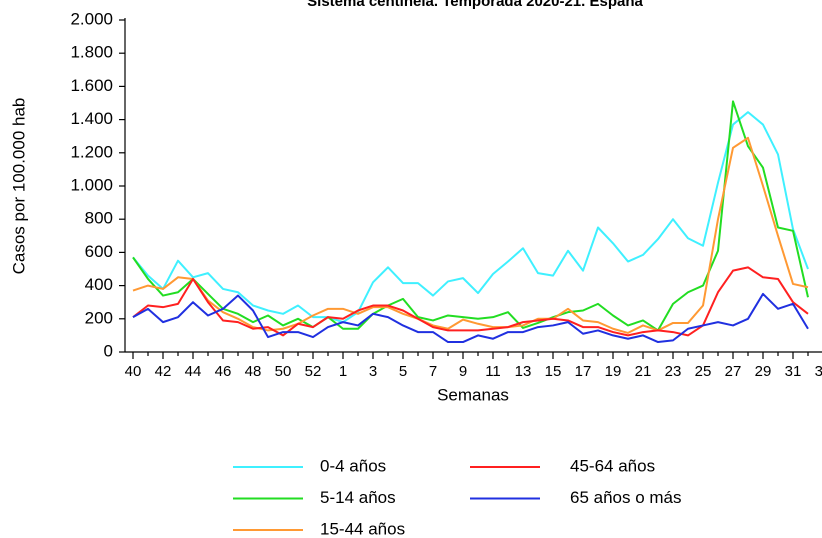 Image resolution: width=822 pixels, height=538 pixels. What do you see at coordinates (763, 371) in the screenshot?
I see `x-tick-label: 29` at bounding box center [763, 371].